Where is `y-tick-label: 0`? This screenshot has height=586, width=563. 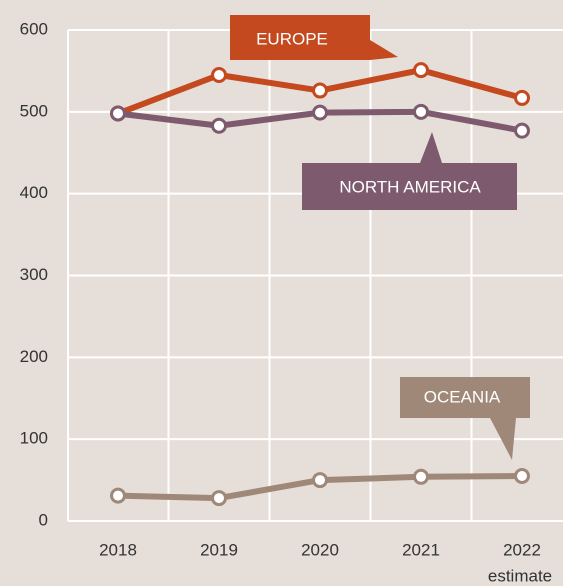 y-tick-label: 0 is located at coordinates (43, 519).